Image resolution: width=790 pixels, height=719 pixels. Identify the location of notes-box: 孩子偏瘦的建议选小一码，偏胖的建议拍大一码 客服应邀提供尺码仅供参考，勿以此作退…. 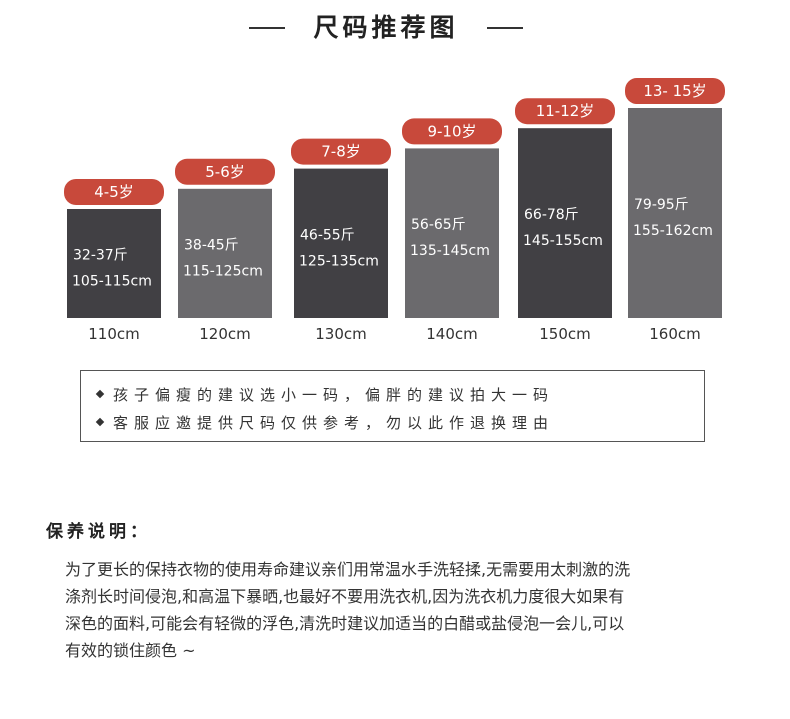
(392, 406).